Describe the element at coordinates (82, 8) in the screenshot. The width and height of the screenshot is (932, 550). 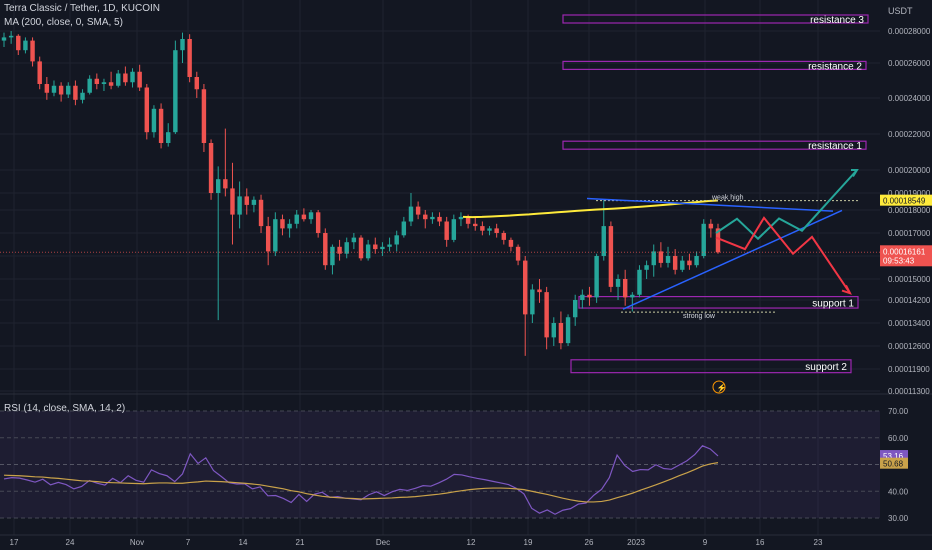
I see `symbol-title: Terra Classic / Tether, 1D, KUCOIN` at that location.